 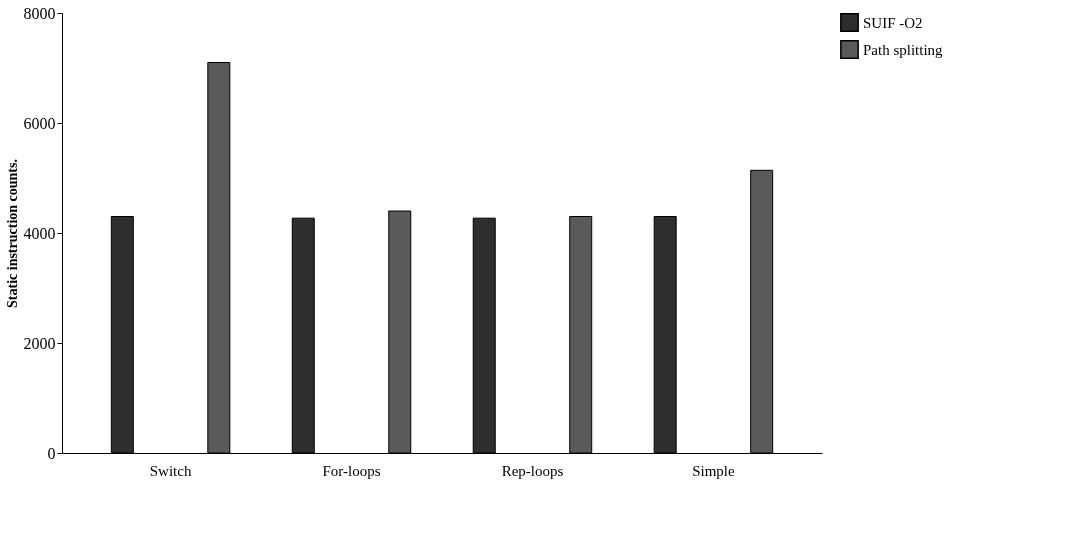 I want to click on legend-label: Path splitting, so click(x=903, y=49).